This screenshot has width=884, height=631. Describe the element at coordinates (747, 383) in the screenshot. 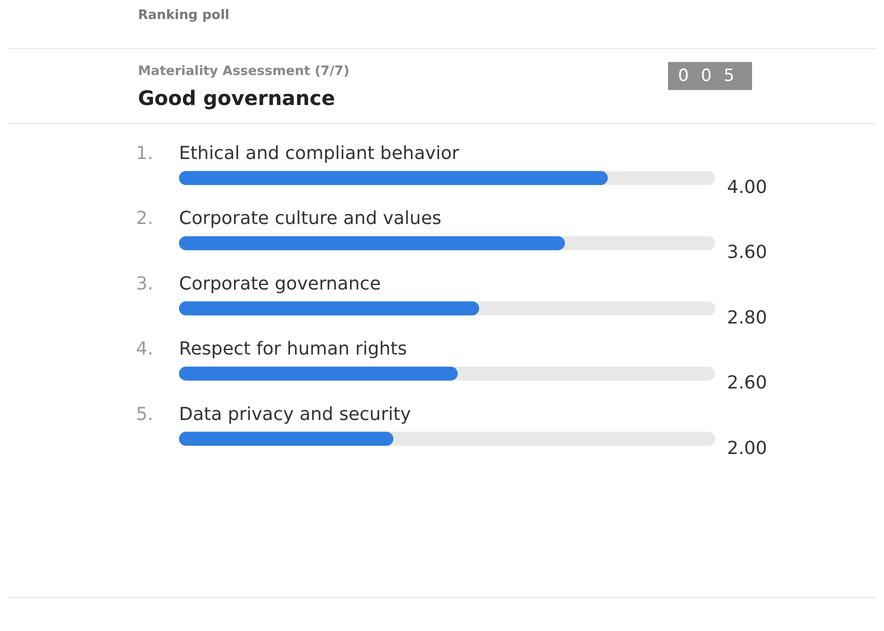

I see `data-label: 2.60` at that location.